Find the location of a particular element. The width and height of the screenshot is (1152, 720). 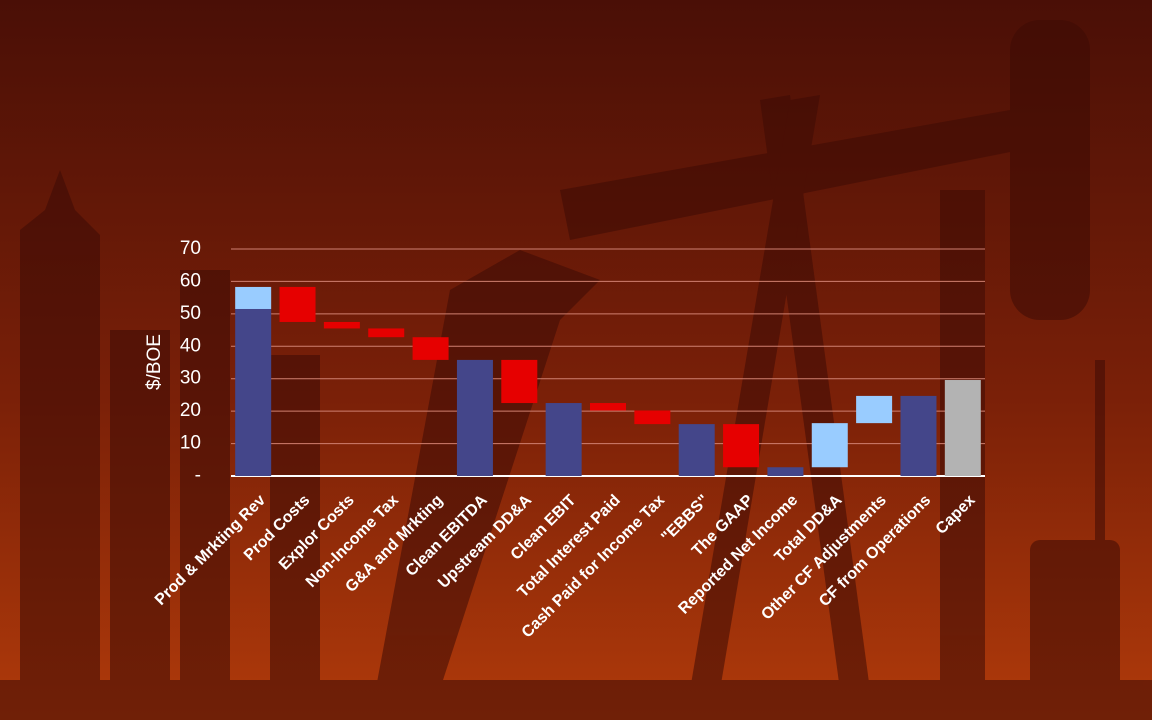

y-tick-label: 10 is located at coordinates (190, 443).